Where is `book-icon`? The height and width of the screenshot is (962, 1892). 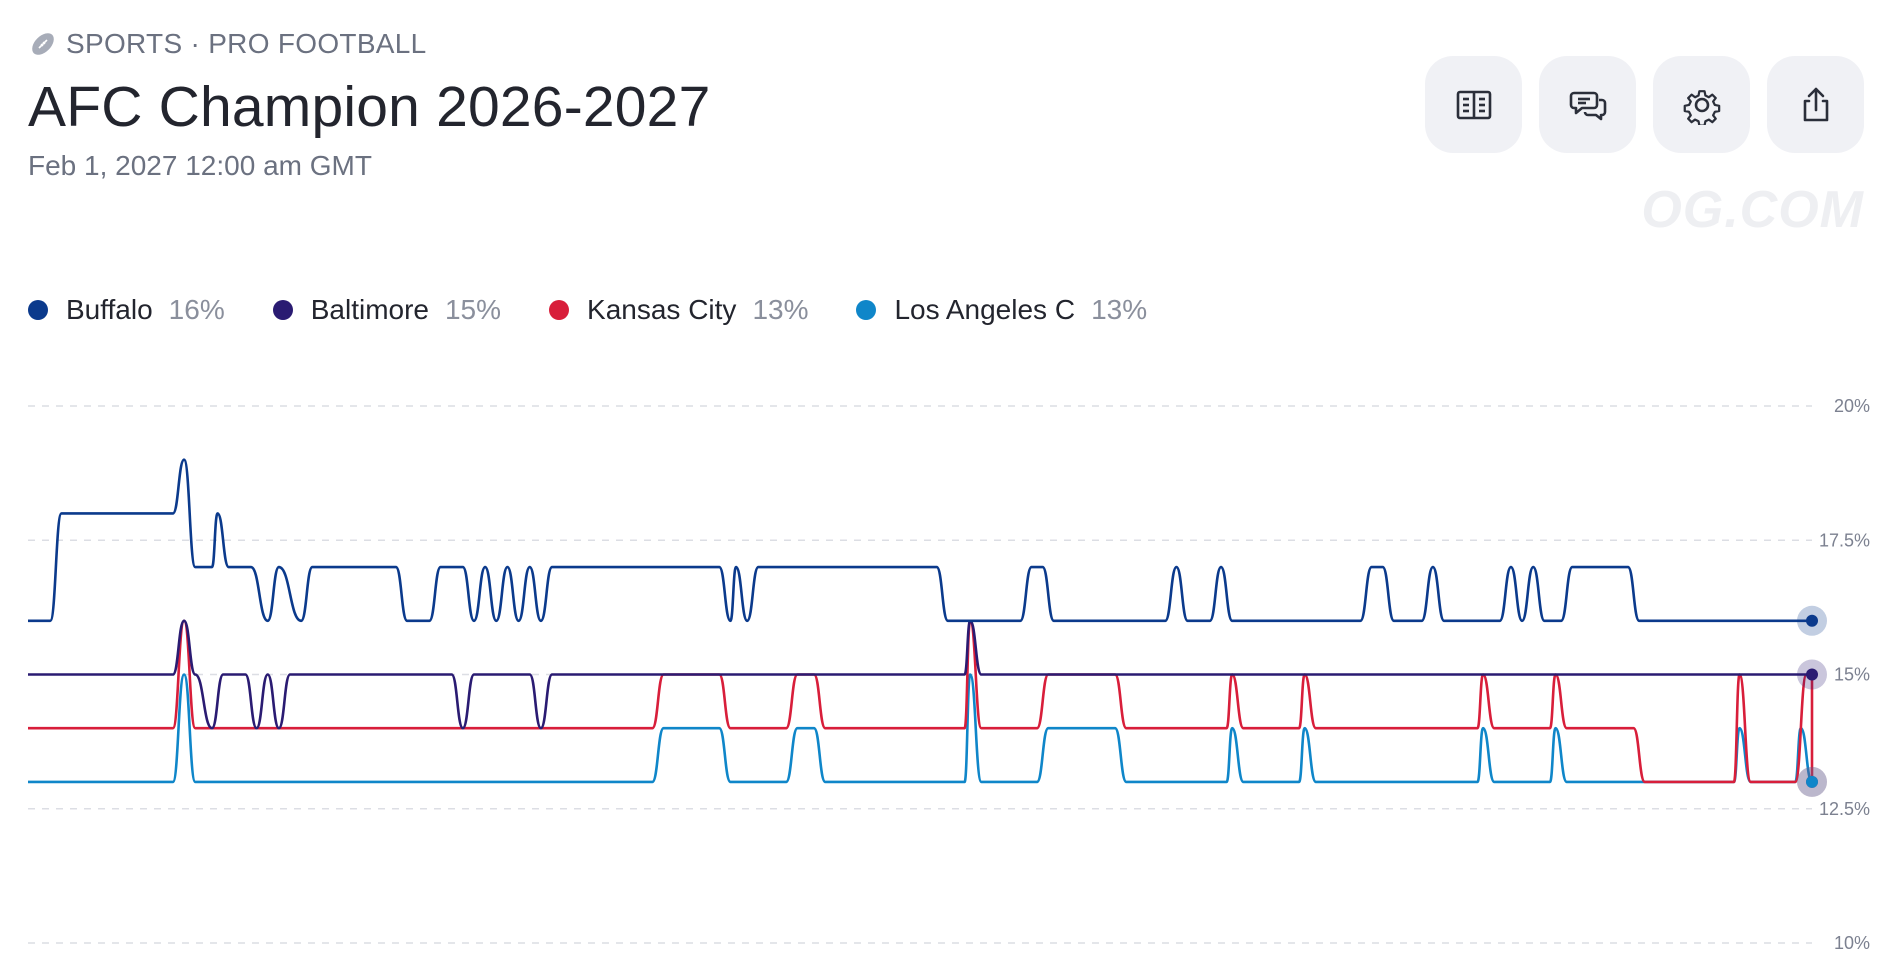
book-icon is located at coordinates (1473, 104).